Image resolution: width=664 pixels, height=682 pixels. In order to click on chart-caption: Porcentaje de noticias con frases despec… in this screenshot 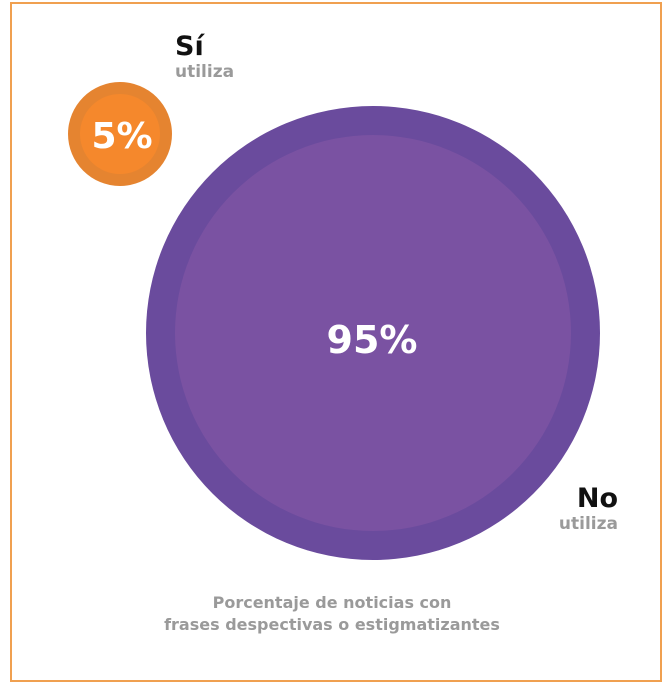, I will do `click(332, 614)`.